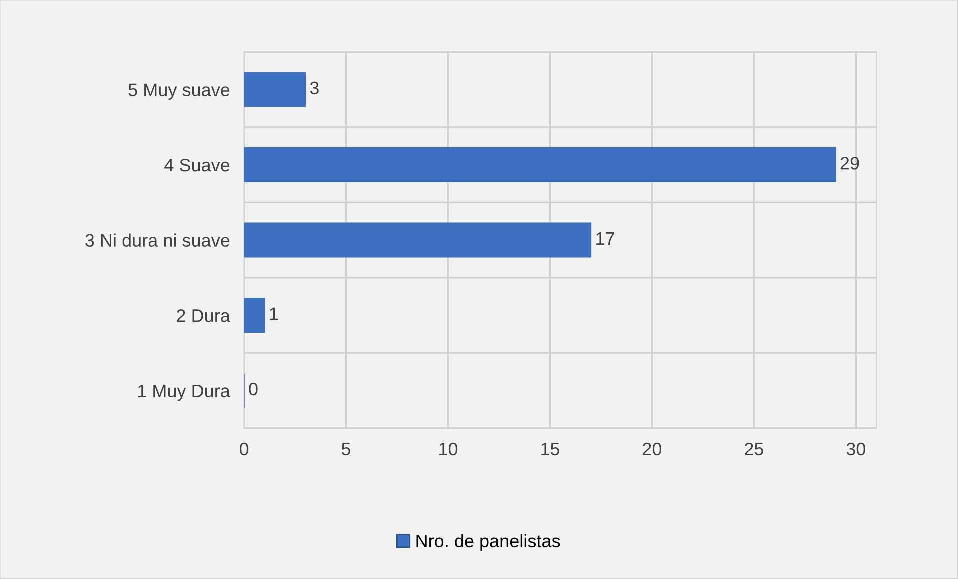  I want to click on x-tick-label: 25, so click(754, 449).